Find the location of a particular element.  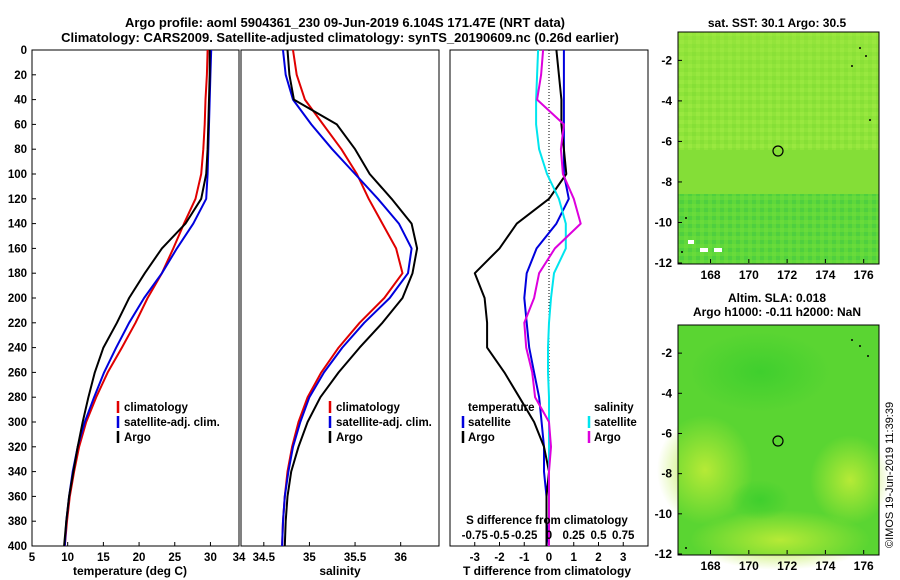

depth-tick-label: 80 is located at coordinates (20, 150).